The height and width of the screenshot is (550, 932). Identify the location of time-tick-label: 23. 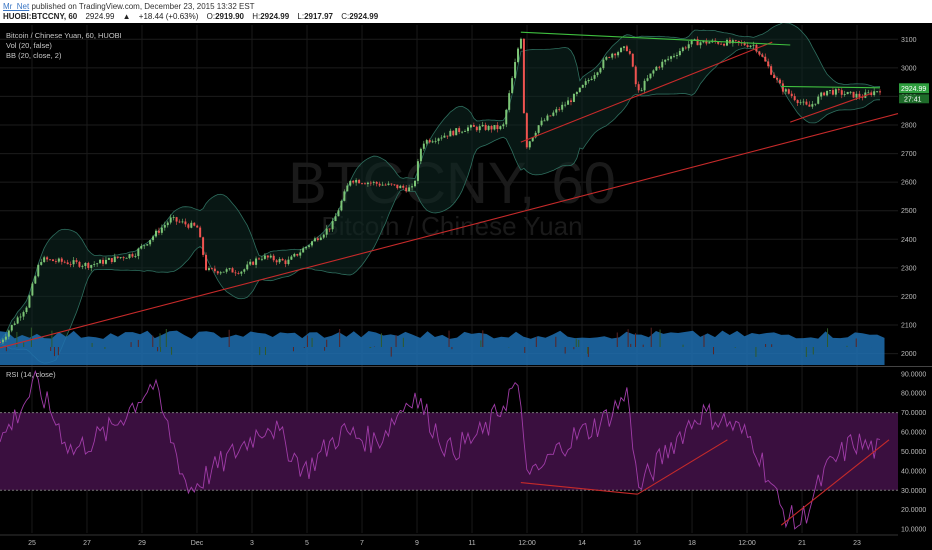
(857, 543).